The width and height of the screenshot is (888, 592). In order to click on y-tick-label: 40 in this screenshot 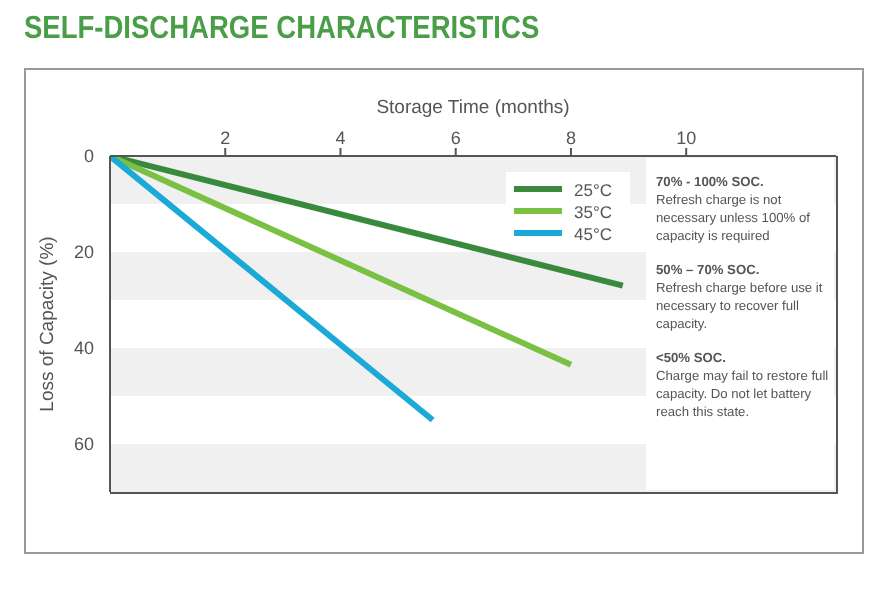, I will do `click(83, 348)`.